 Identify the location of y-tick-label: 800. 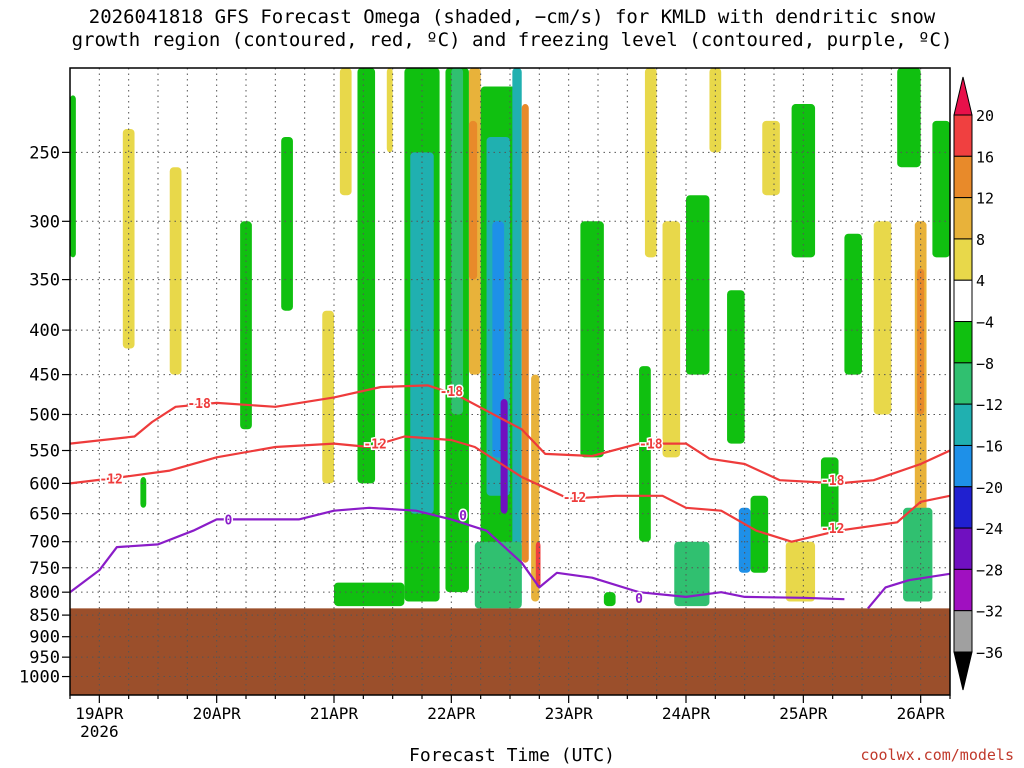
(44, 593).